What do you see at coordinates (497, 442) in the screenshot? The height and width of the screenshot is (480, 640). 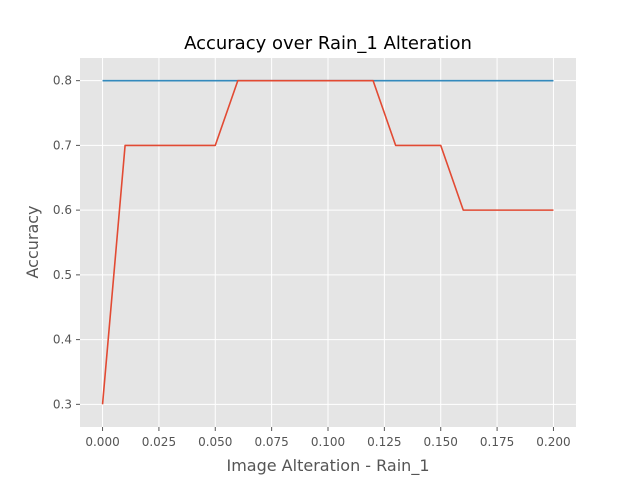 I see `x-tick-label: 0.175` at bounding box center [497, 442].